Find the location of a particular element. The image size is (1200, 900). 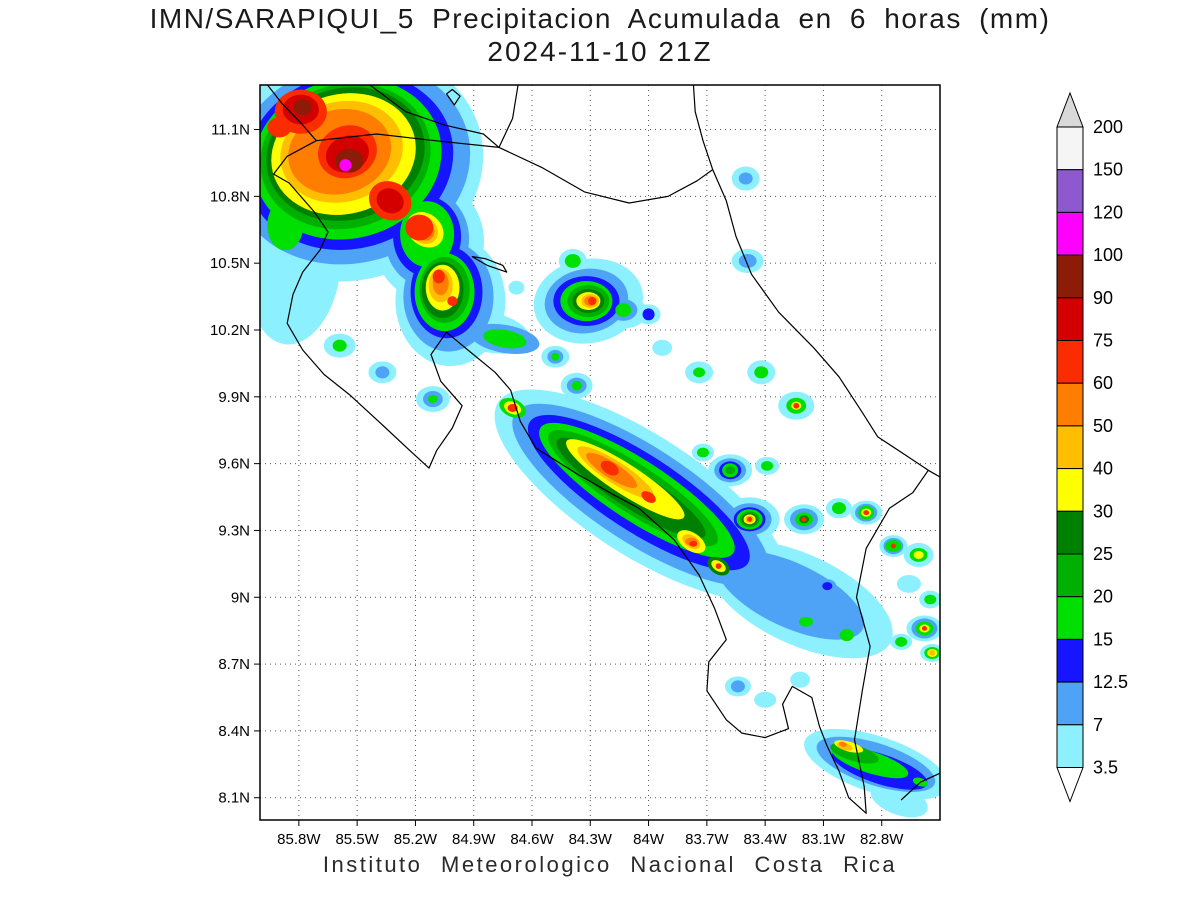

colorbar-label: 100 is located at coordinates (1108, 255).